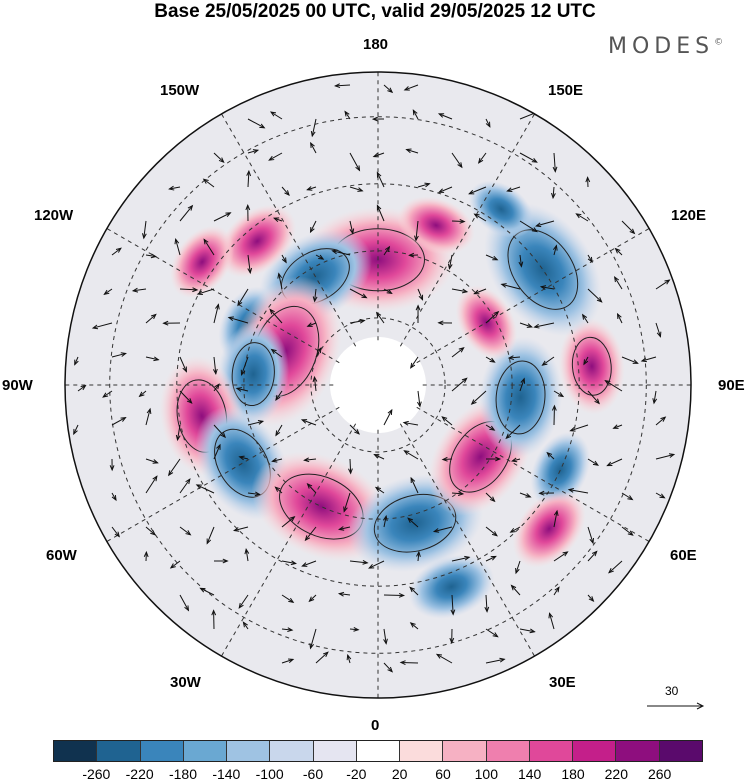  What do you see at coordinates (659, 774) in the screenshot?
I see `colorbar-tick-label: 260` at bounding box center [659, 774].